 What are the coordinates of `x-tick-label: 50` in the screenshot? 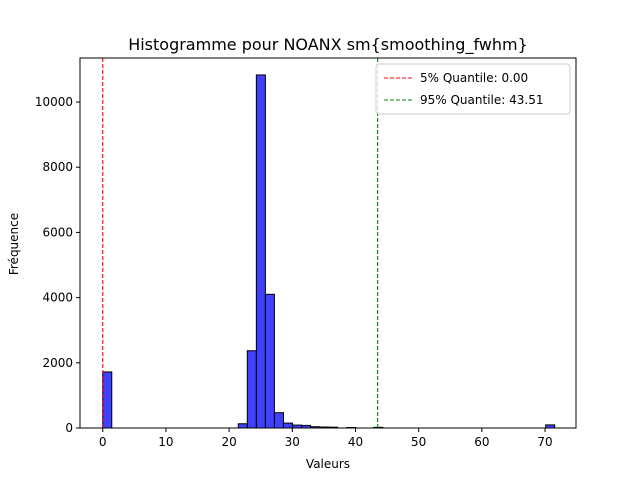 It's located at (418, 442).